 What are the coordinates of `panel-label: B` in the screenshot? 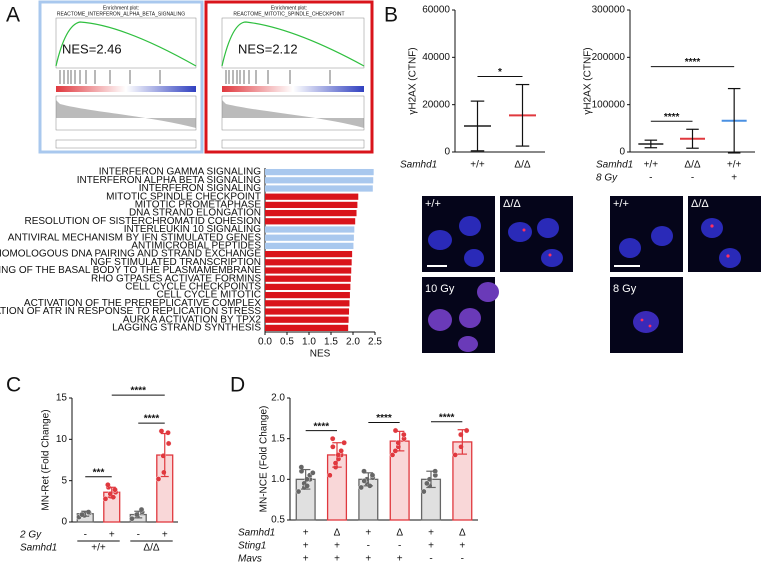 It's located at (391, 15).